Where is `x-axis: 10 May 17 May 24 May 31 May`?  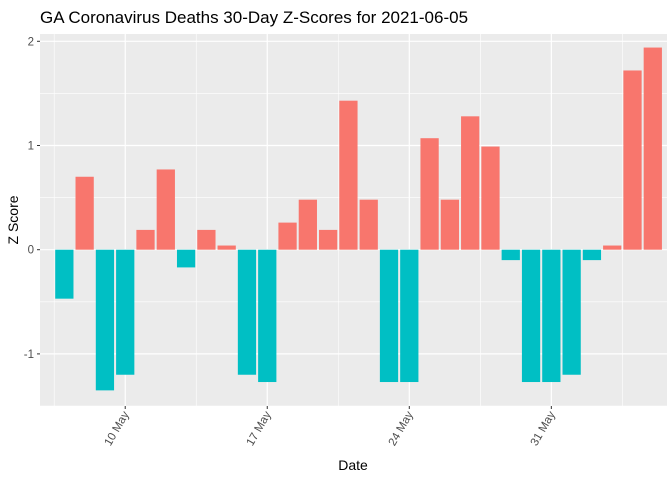
x-axis: 10 May 17 May 24 May 31 May is located at coordinates (330, 427).